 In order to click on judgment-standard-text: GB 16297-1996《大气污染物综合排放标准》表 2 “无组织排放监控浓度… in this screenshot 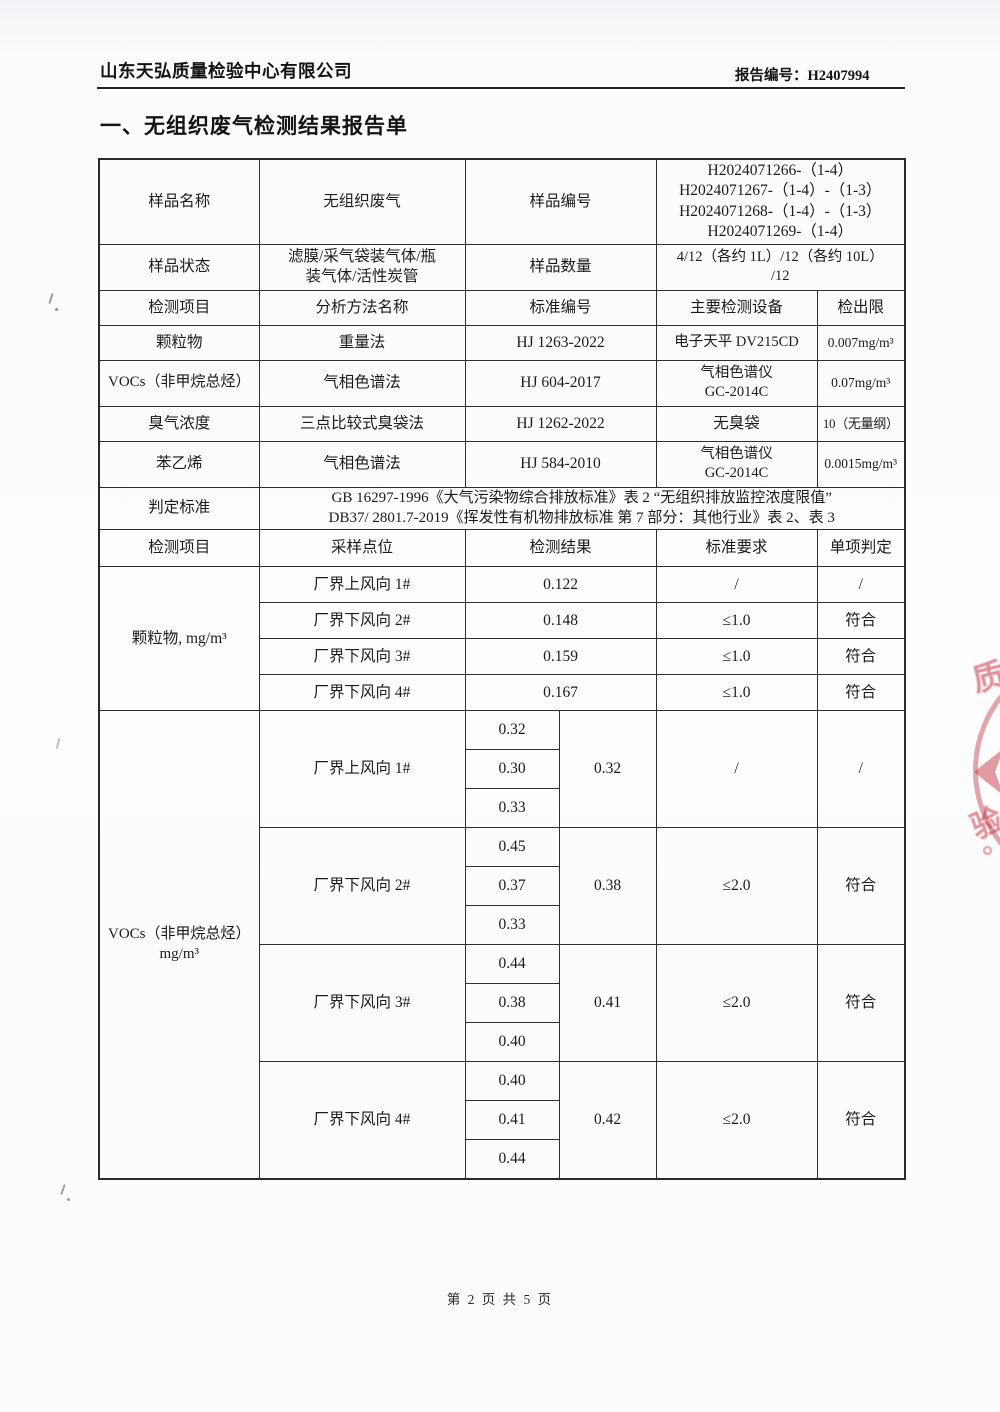, I will do `click(582, 508)`.